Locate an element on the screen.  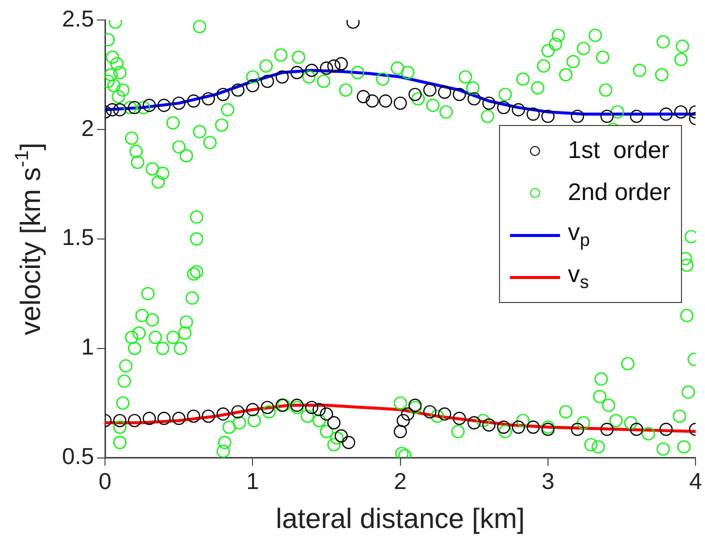
x-axis-title: lateral distance [km] is located at coordinates (400, 518).